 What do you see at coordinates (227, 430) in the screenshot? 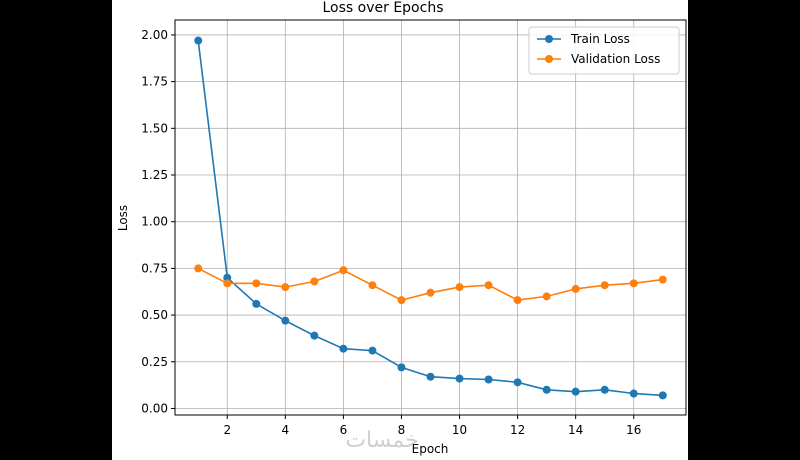
I see `x-tick-label: 2` at bounding box center [227, 430].